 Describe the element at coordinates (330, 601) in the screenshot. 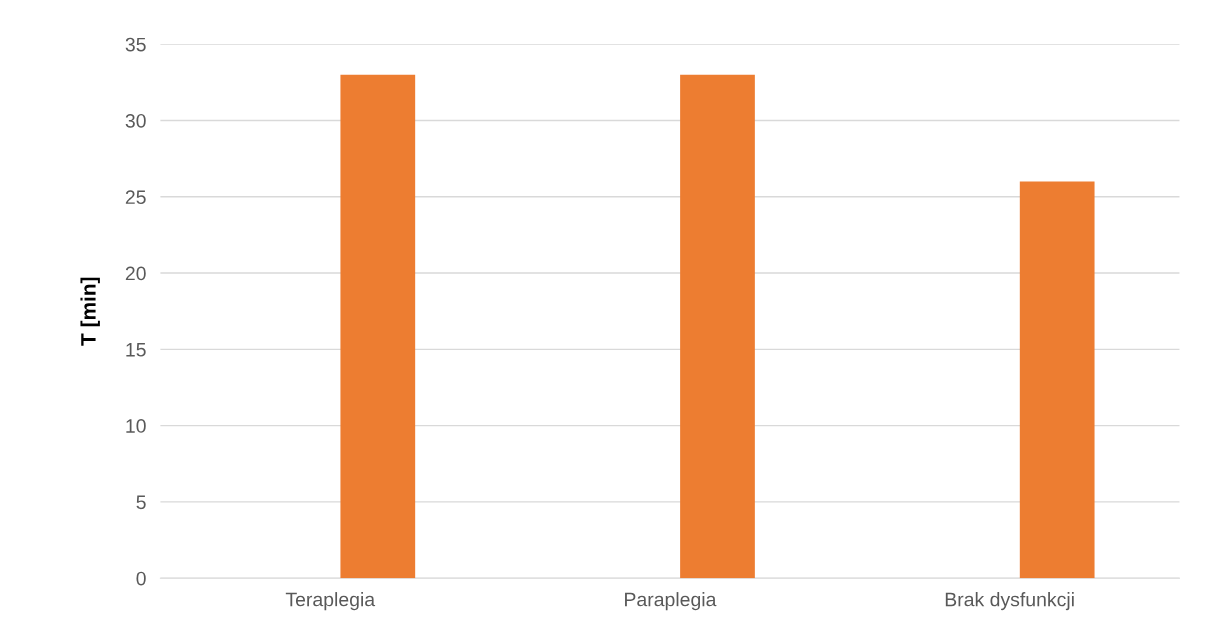

I see `x-tick-label: Teraplegia` at that location.